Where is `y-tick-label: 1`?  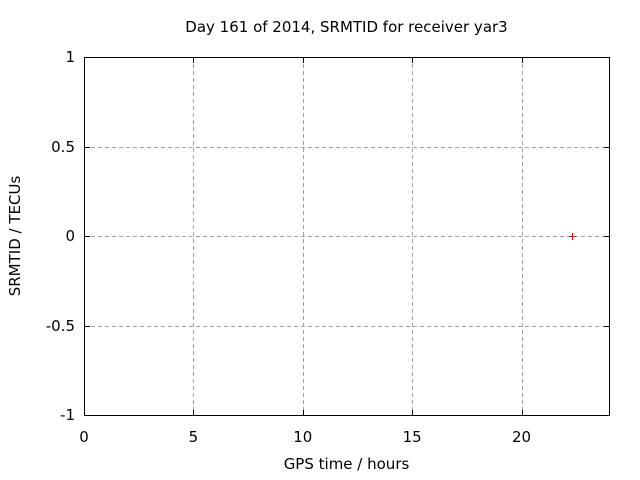 y-tick-label: 1 is located at coordinates (70, 57).